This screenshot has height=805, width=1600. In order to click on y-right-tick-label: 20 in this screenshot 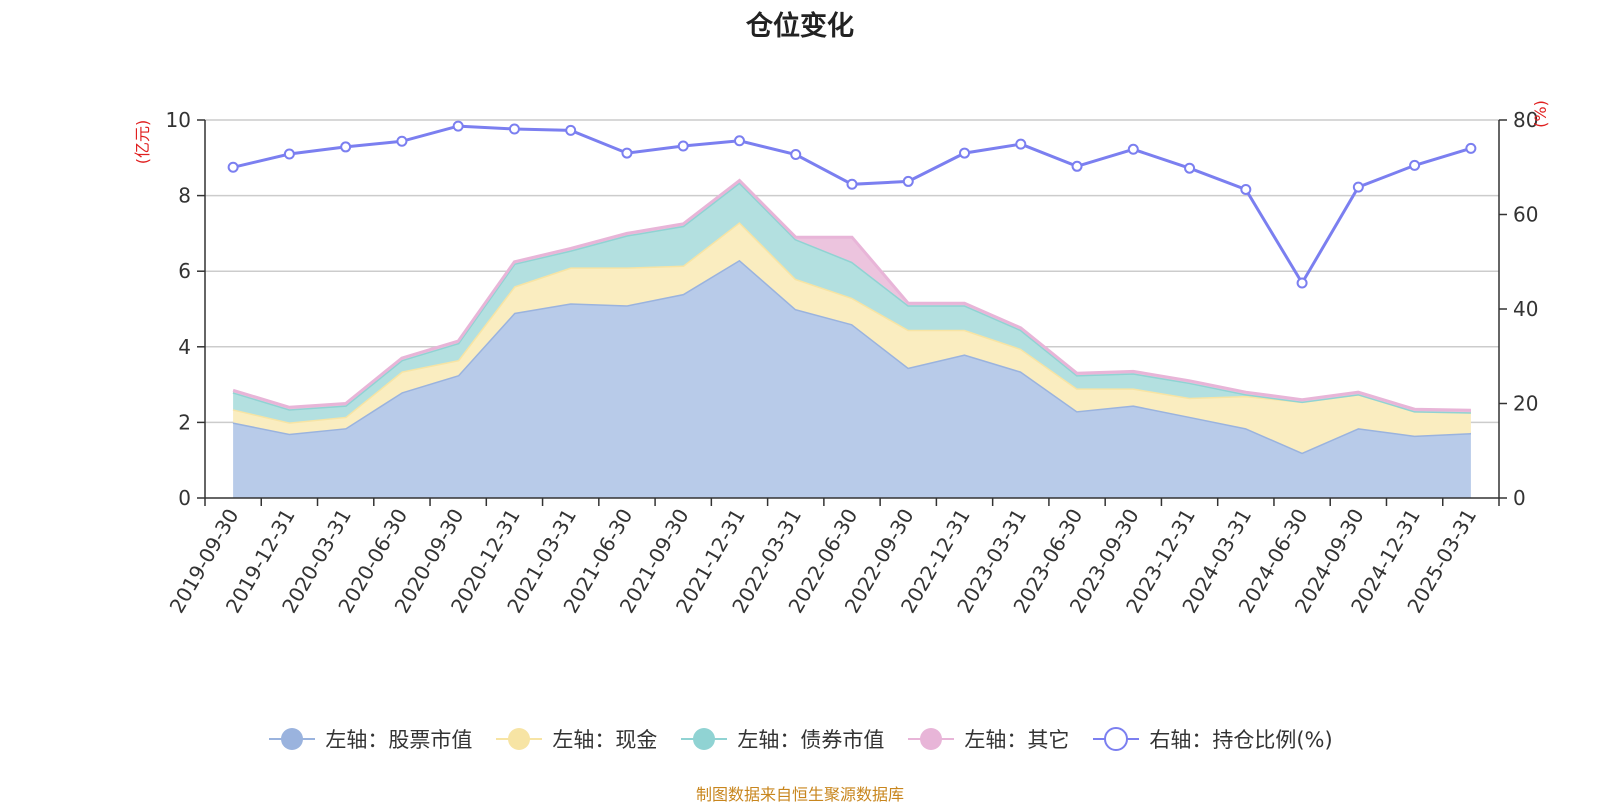, I will do `click(1525, 404)`.